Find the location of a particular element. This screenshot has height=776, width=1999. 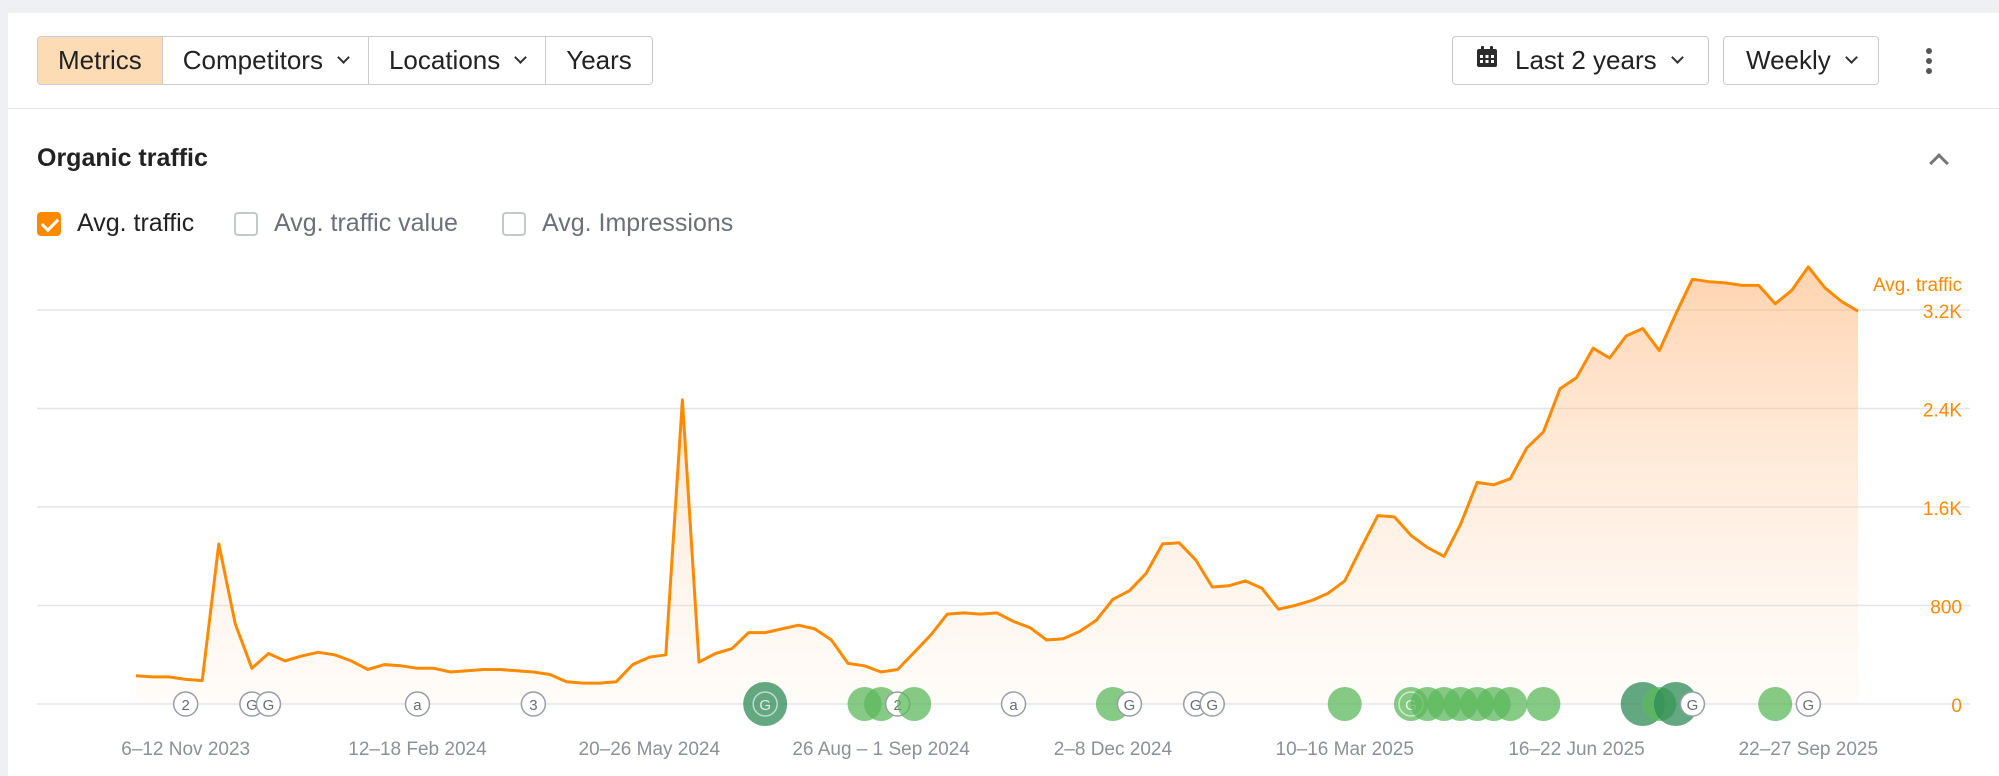

x-tick-label: 6–12 Nov 2023 is located at coordinates (185, 749).